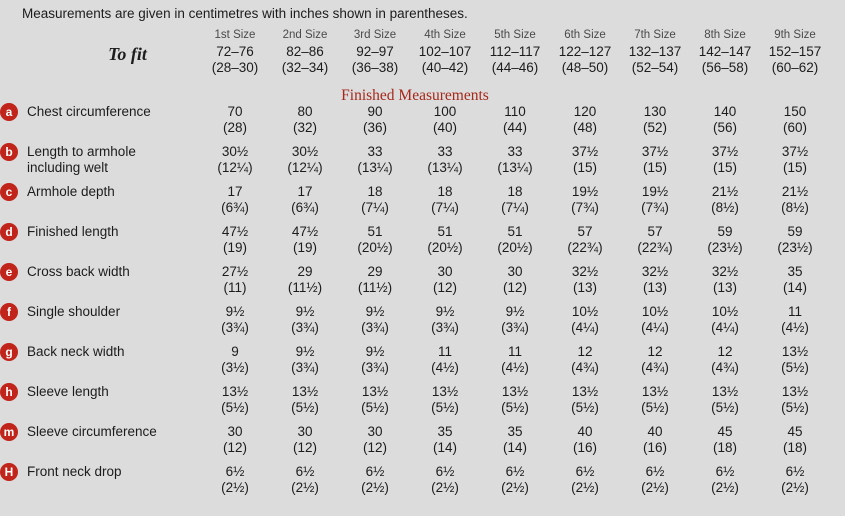 This screenshot has width=845, height=516. What do you see at coordinates (375, 67) in the screenshot?
I see `value-inches: (36–38)` at bounding box center [375, 67].